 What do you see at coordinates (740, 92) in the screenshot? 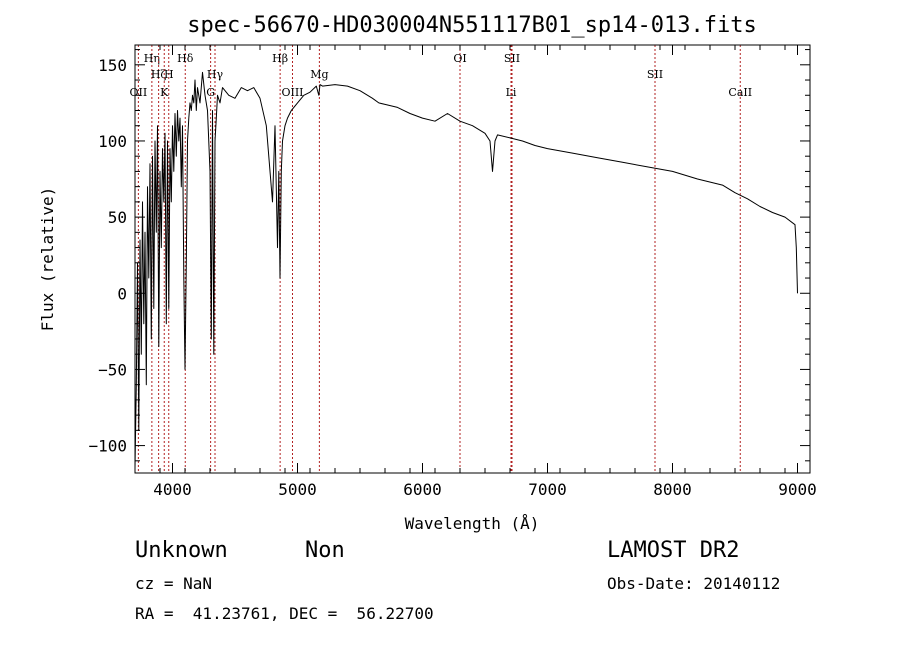
I see `line-marker-label: CaII` at bounding box center [740, 92].